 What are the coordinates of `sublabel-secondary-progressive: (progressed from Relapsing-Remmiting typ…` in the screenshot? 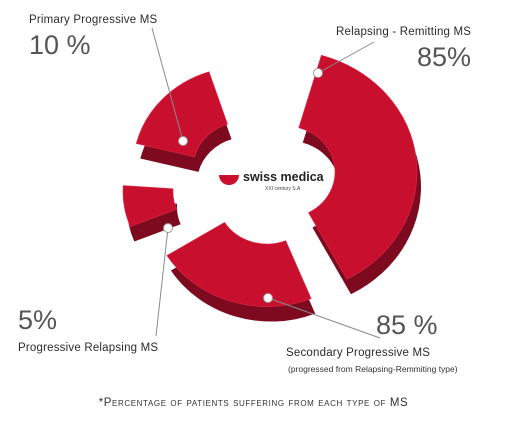 It's located at (373, 369).